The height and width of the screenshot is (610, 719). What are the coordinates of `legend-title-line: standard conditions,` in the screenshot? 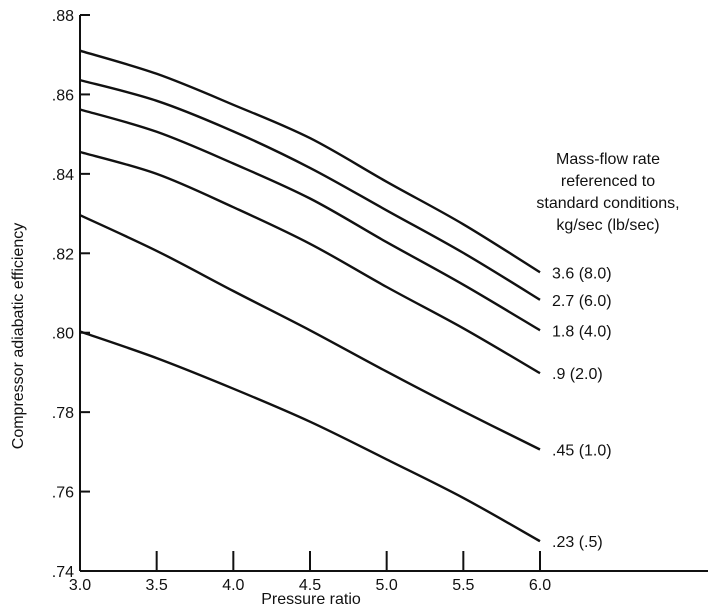 It's located at (607, 203).